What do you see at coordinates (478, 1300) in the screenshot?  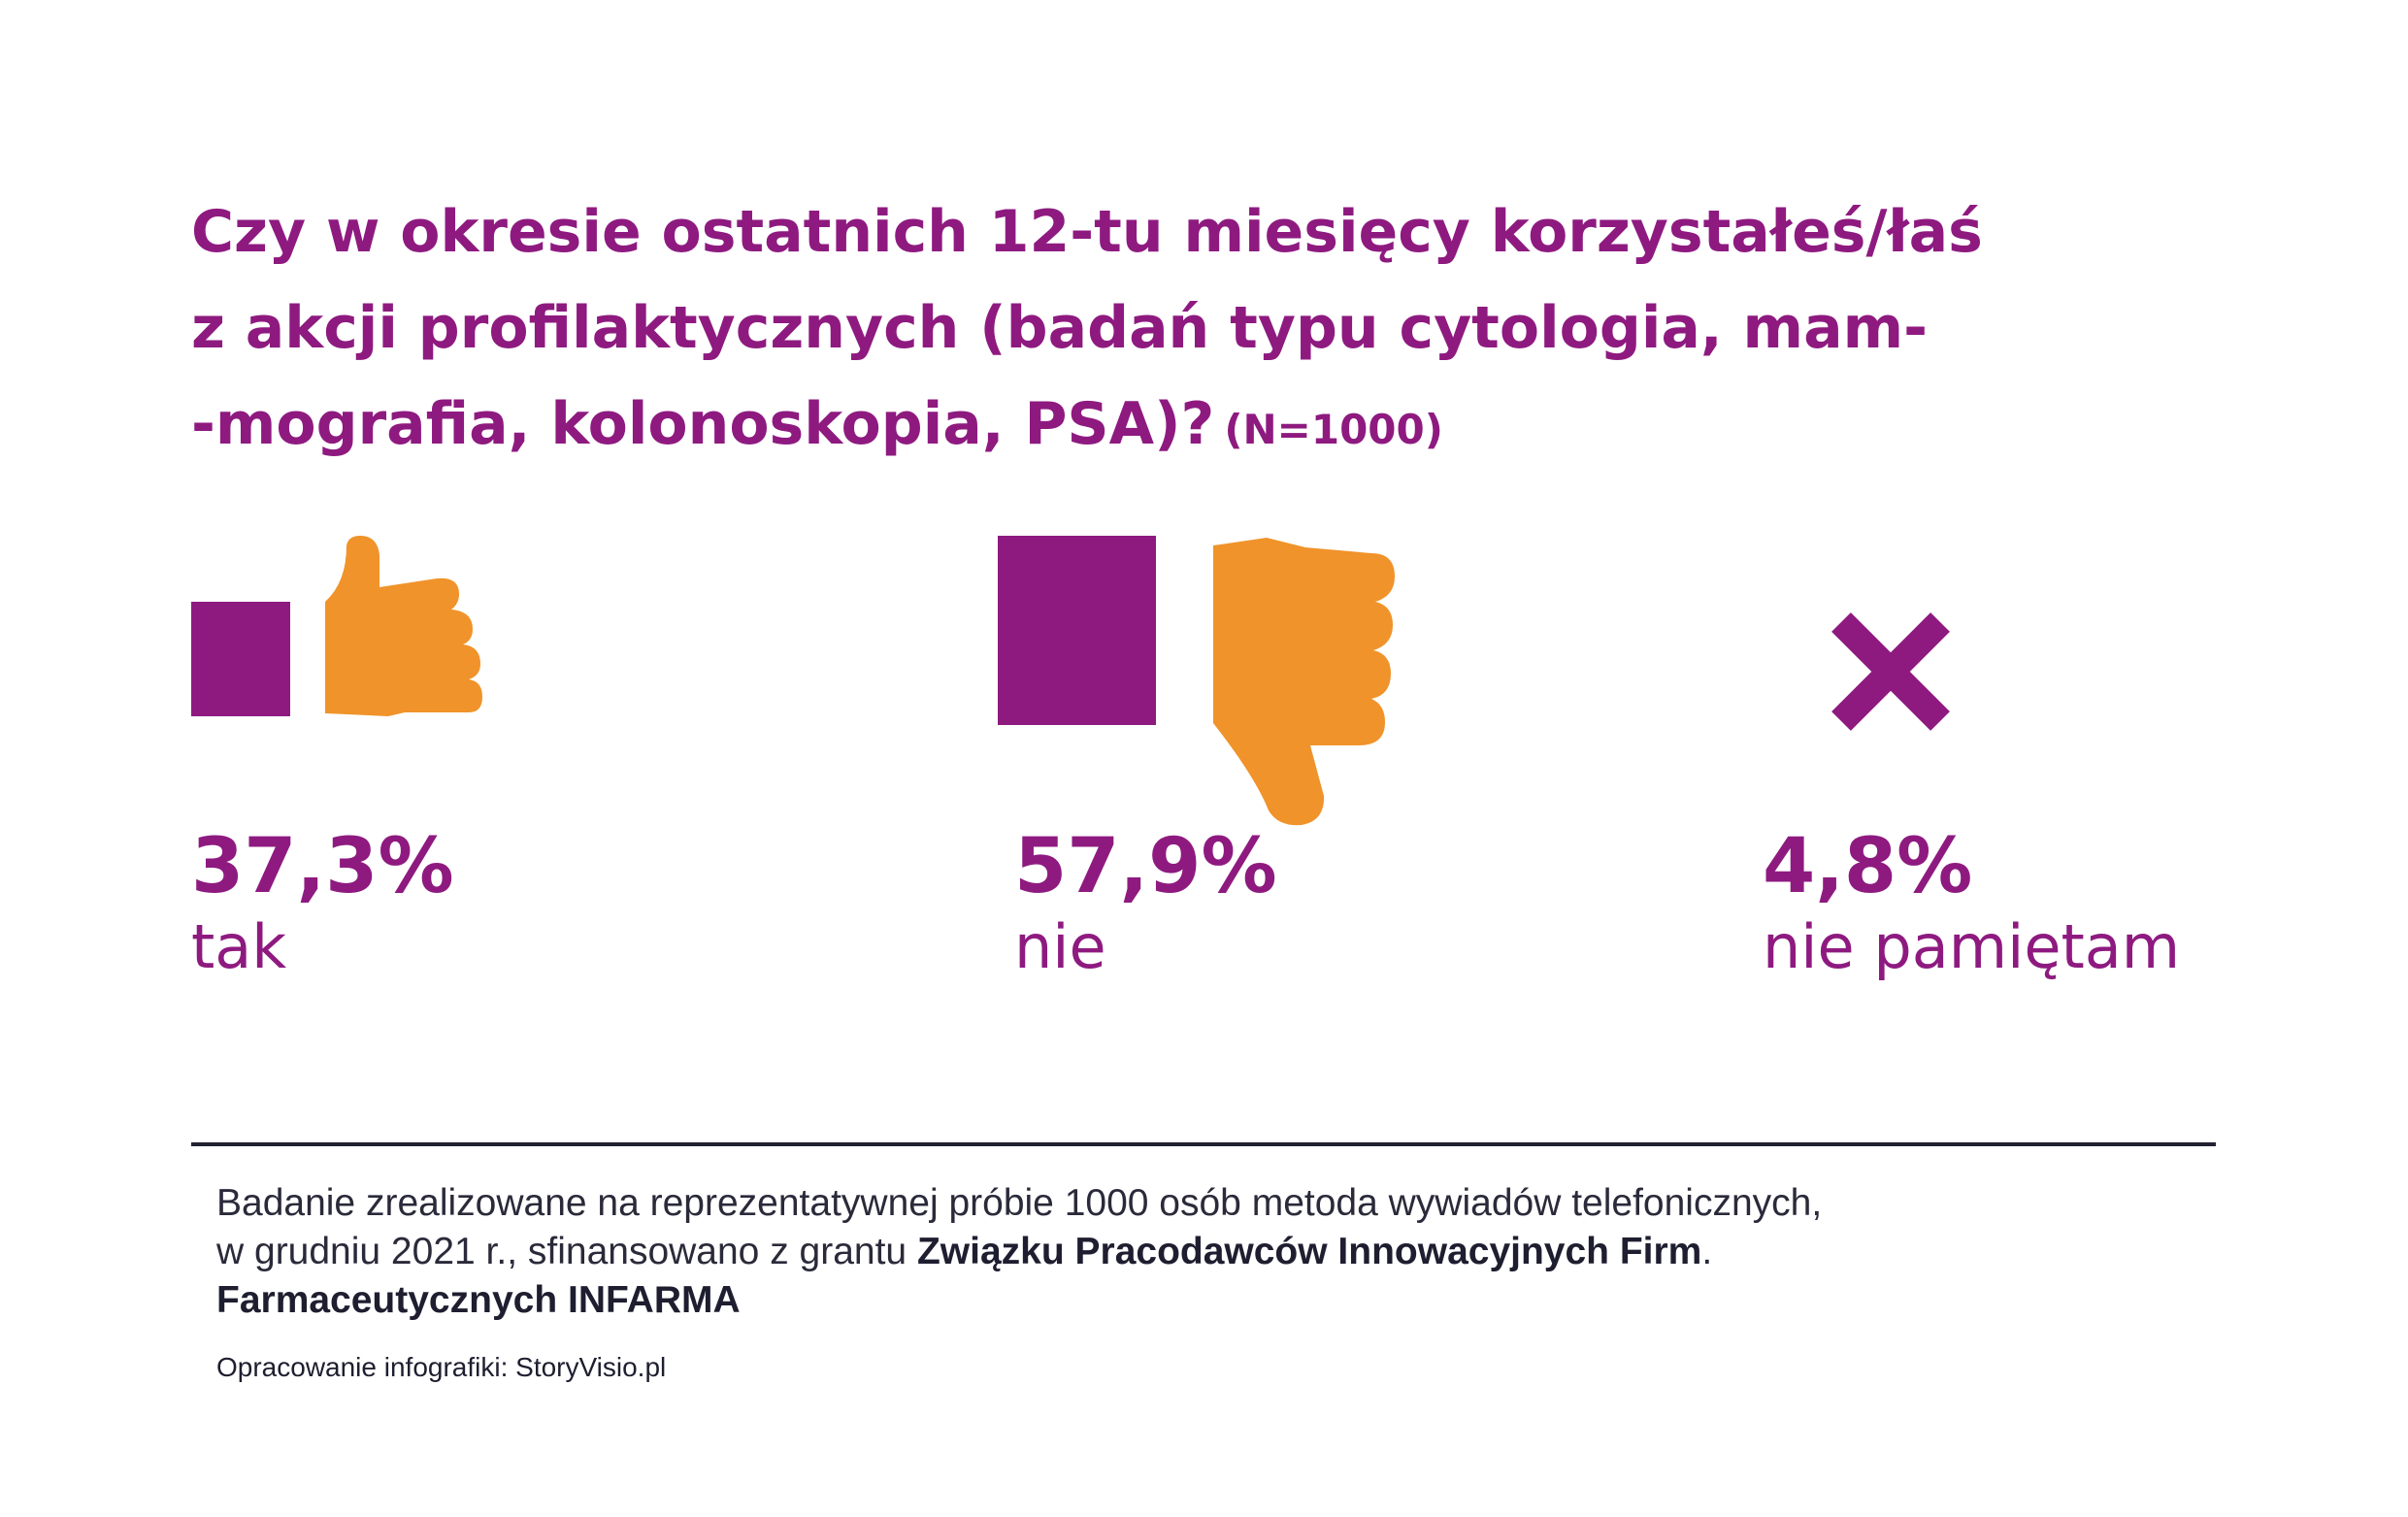 I see `footnote-funder-cont: Farmaceutycznych INFARMA` at bounding box center [478, 1300].